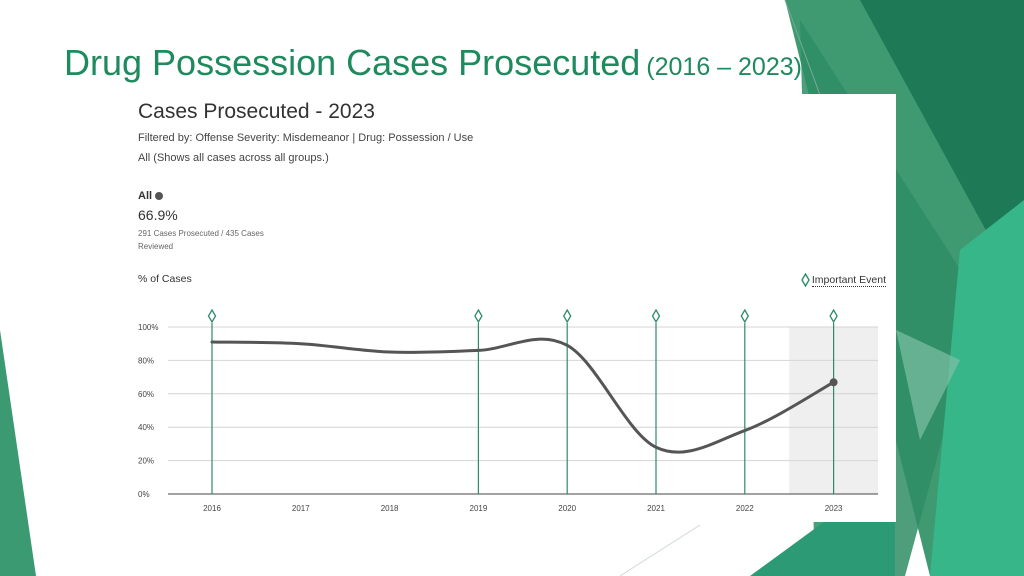 The width and height of the screenshot is (1024, 576). Describe the element at coordinates (159, 196) in the screenshot. I see `series-dot-icon` at that location.